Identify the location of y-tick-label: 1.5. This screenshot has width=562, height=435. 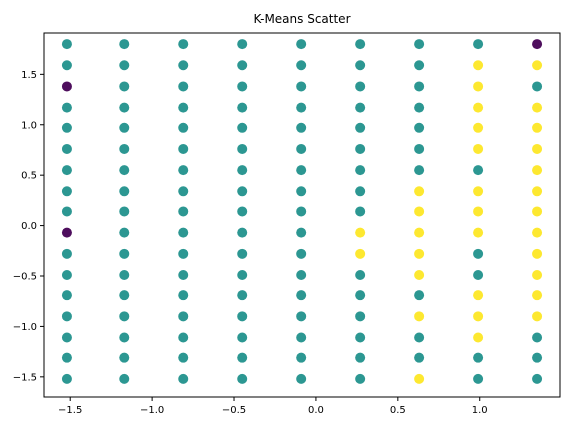
(29, 75).